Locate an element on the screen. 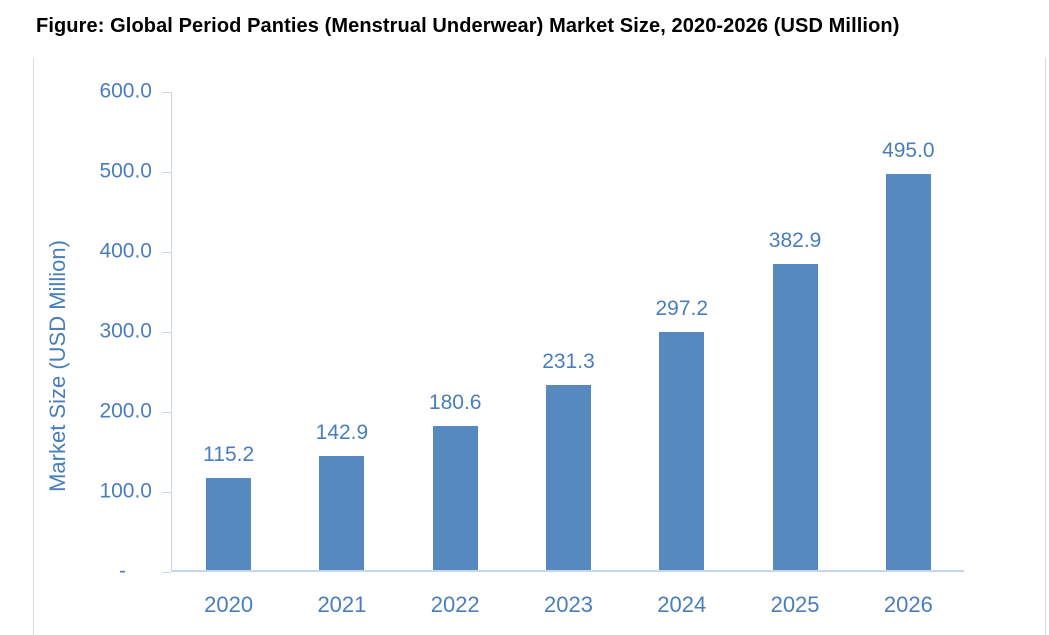 The width and height of the screenshot is (1049, 635). x-axis-tick-label: 2023 is located at coordinates (568, 604).